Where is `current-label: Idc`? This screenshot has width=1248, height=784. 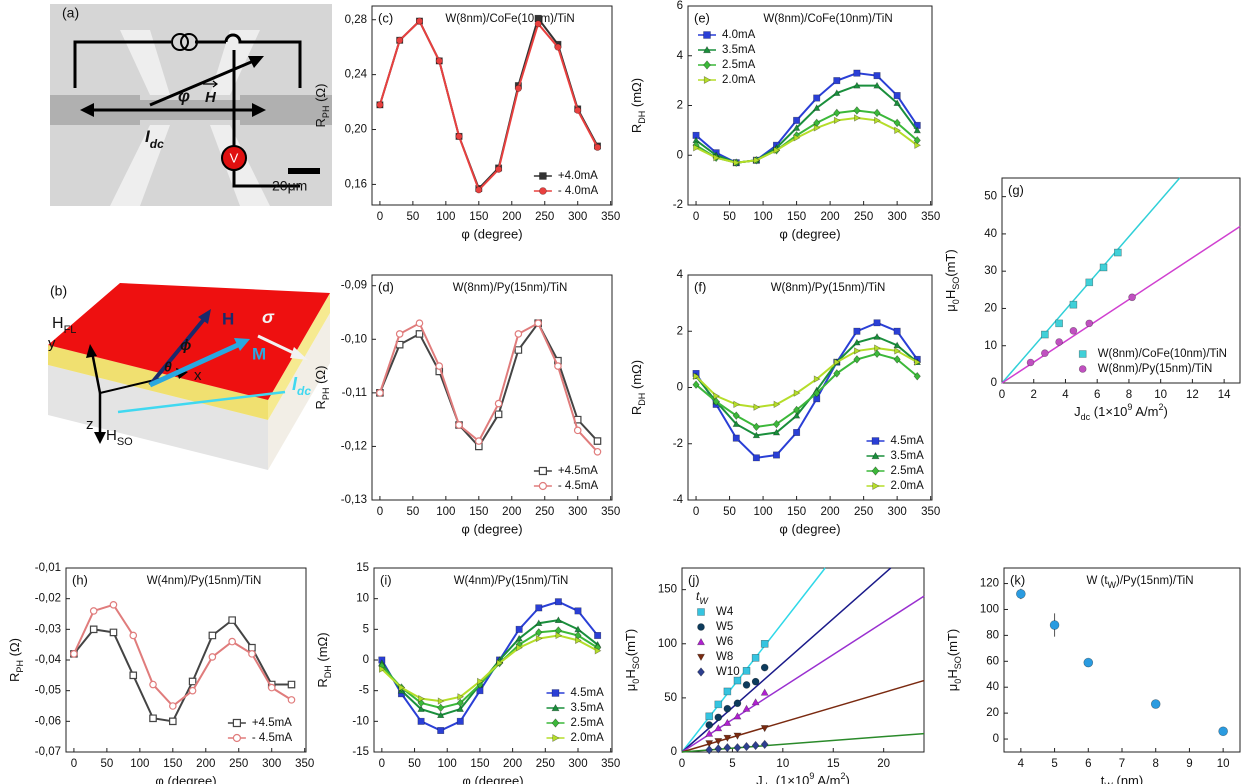 current-label: Idc is located at coordinates (154, 139).